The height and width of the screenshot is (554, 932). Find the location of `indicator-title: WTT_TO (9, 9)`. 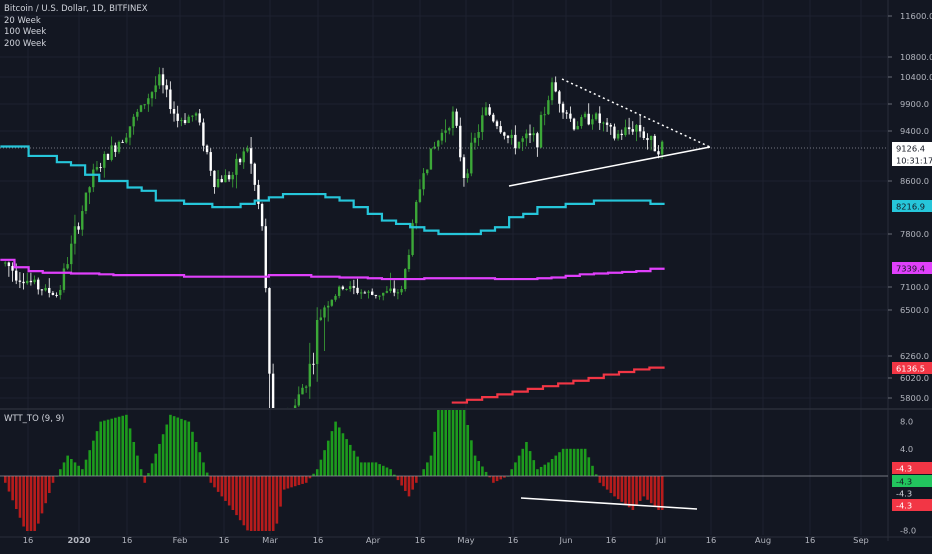

indicator-title: WTT_TO (9, 9) is located at coordinates (34, 419).